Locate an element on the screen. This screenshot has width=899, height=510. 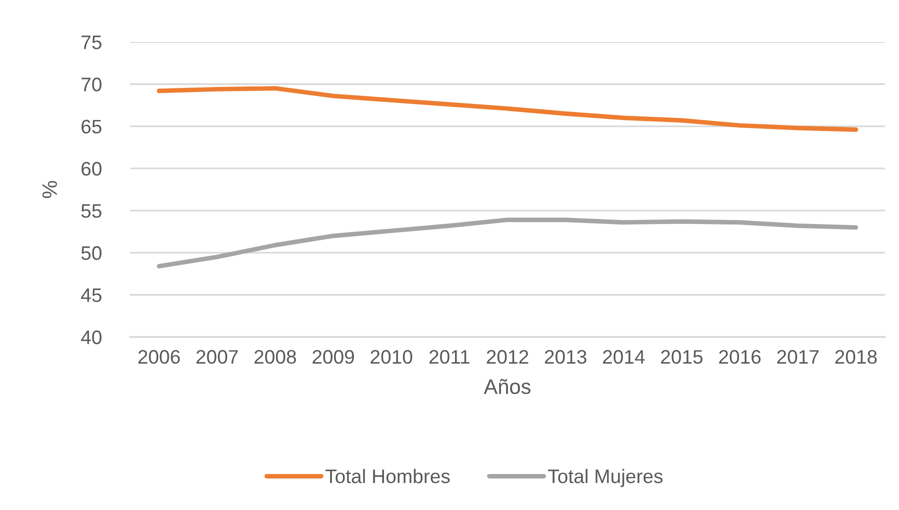
y-tick-label: 65 is located at coordinates (92, 127).